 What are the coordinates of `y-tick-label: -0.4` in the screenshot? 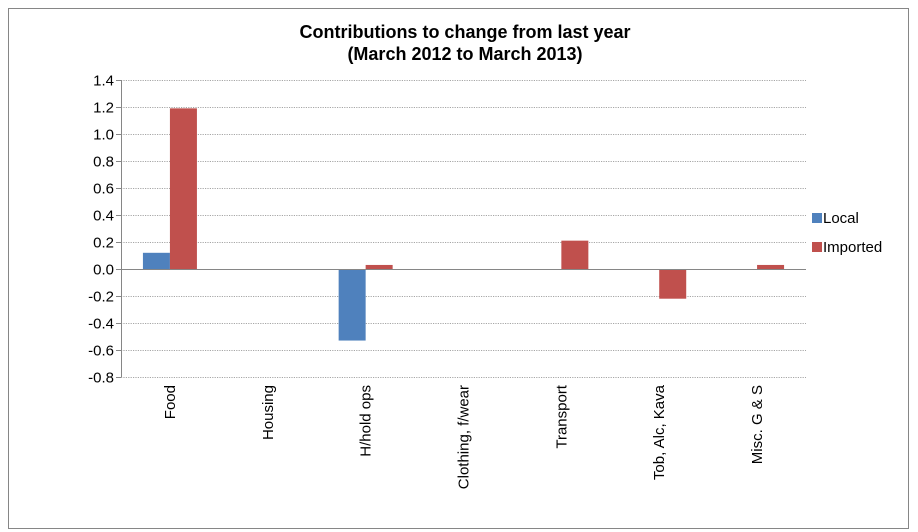 It's located at (101, 324).